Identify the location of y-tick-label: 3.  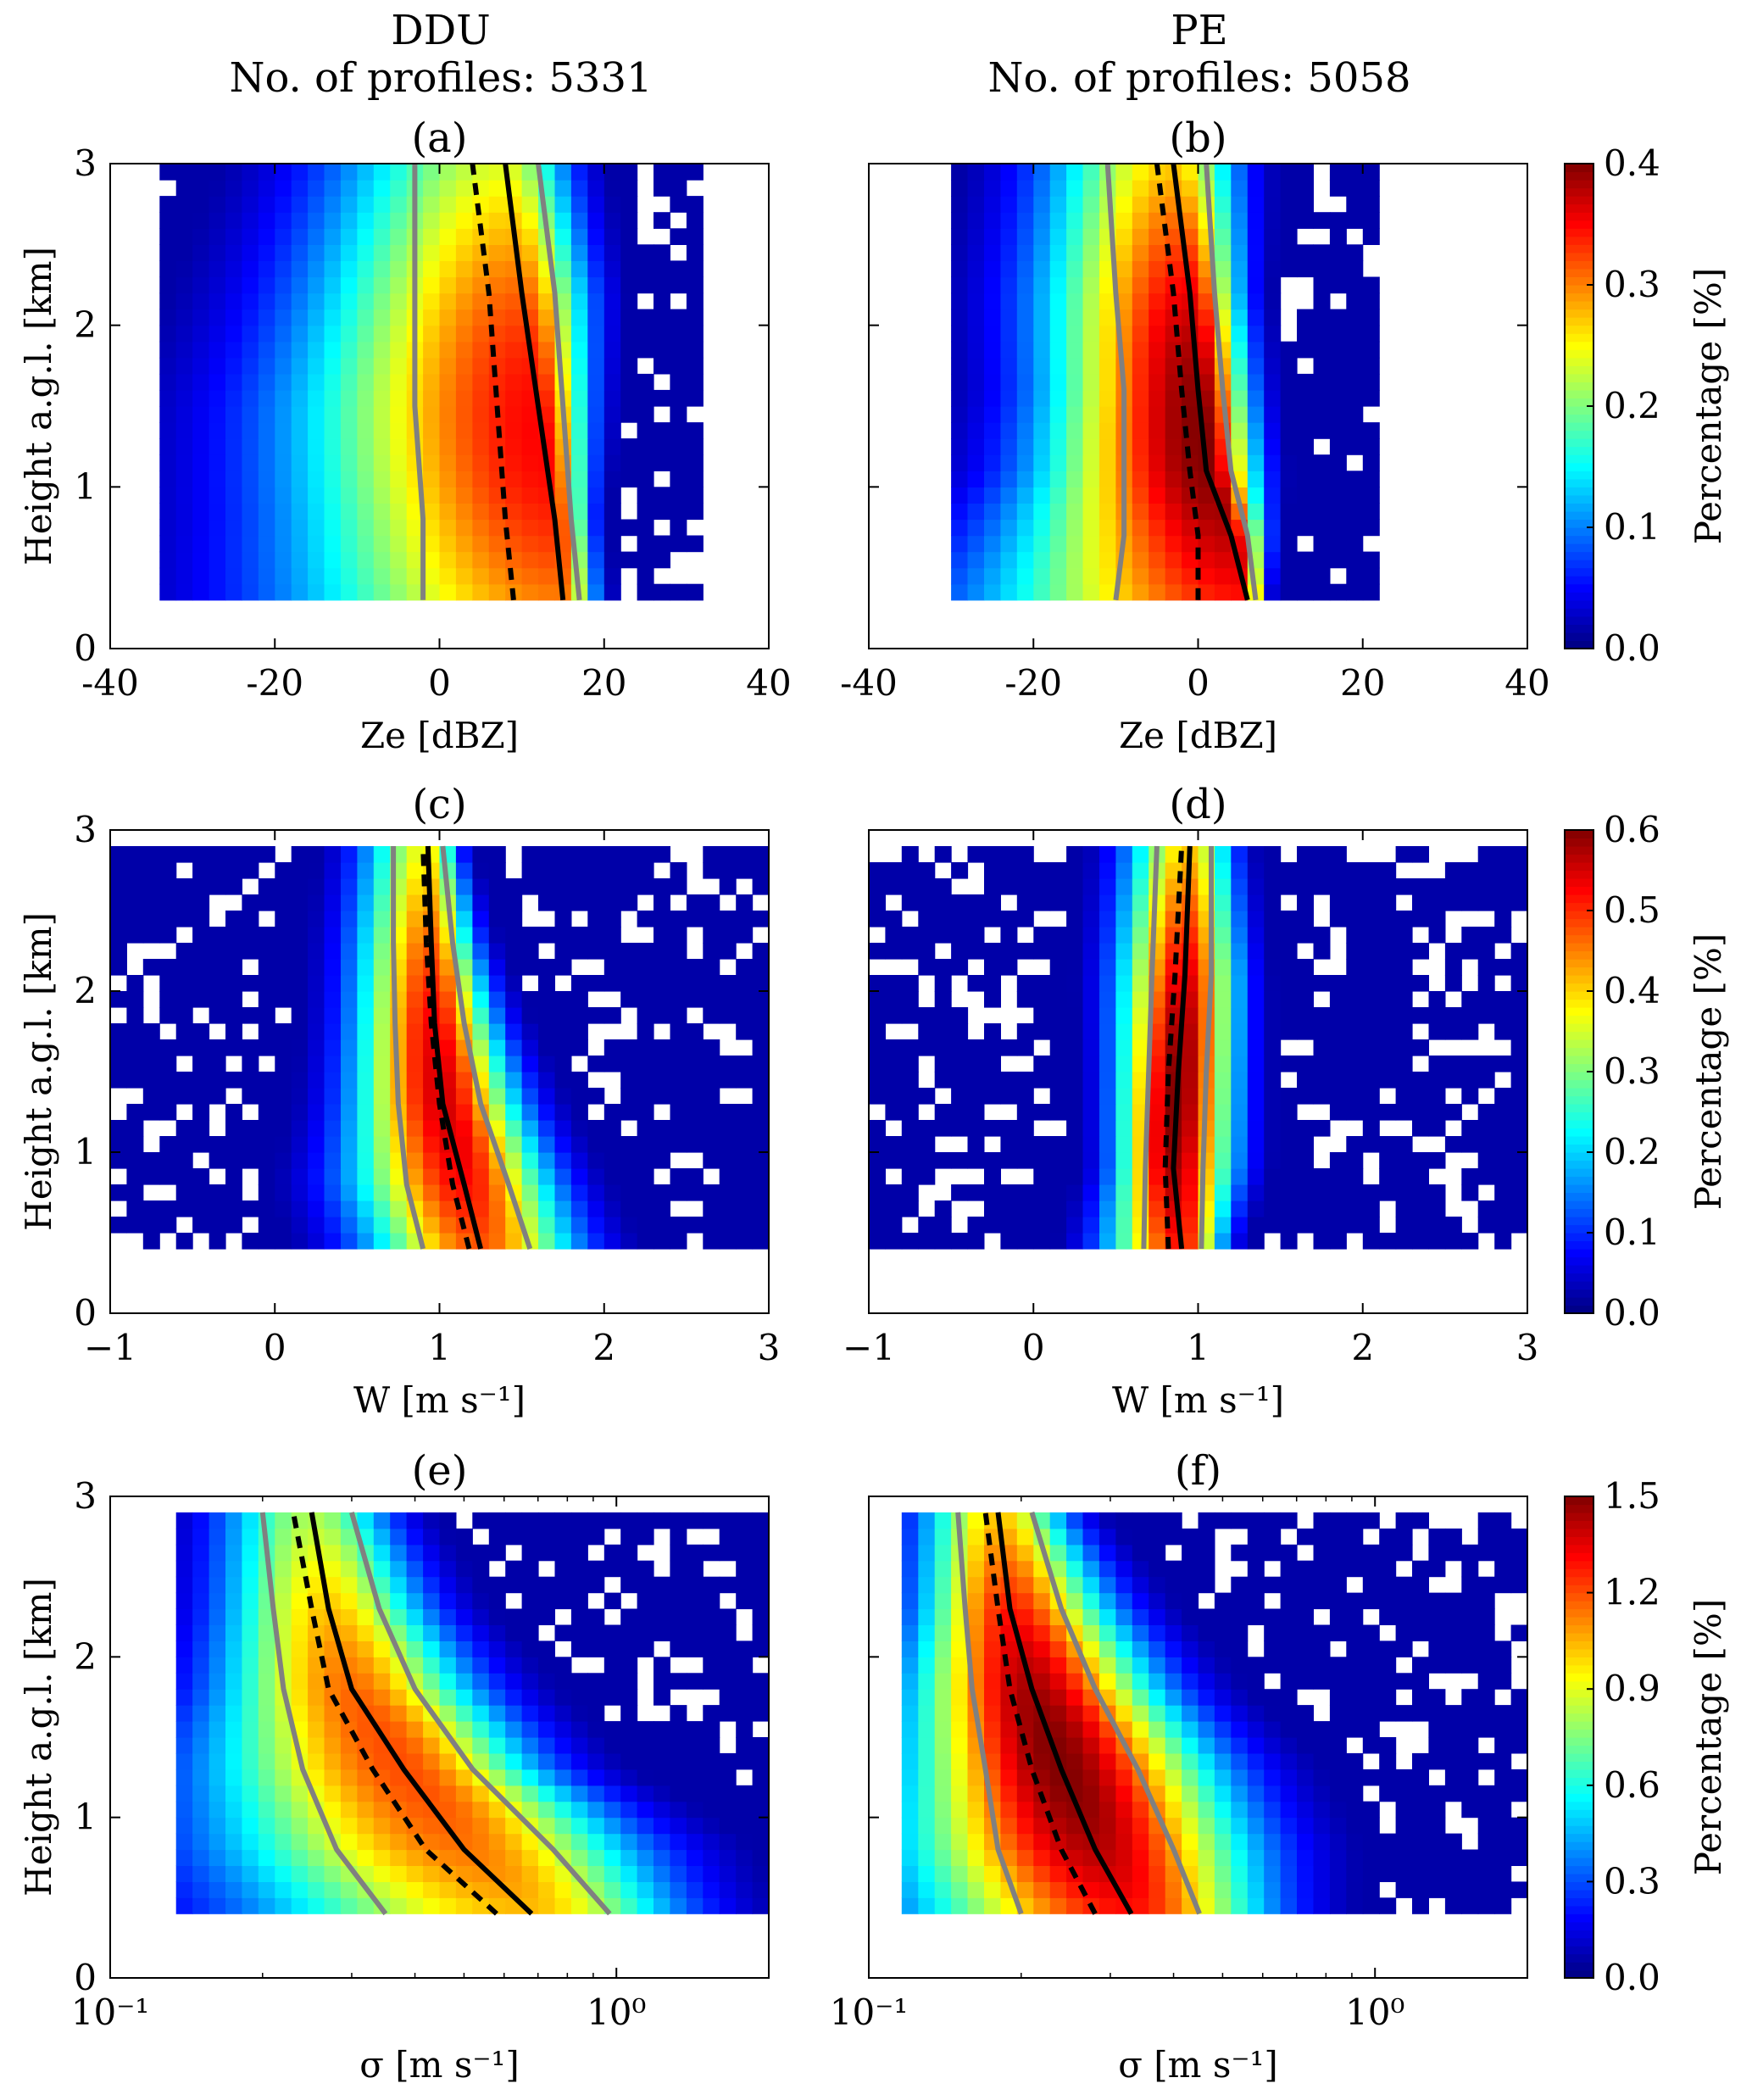
(85, 1496).